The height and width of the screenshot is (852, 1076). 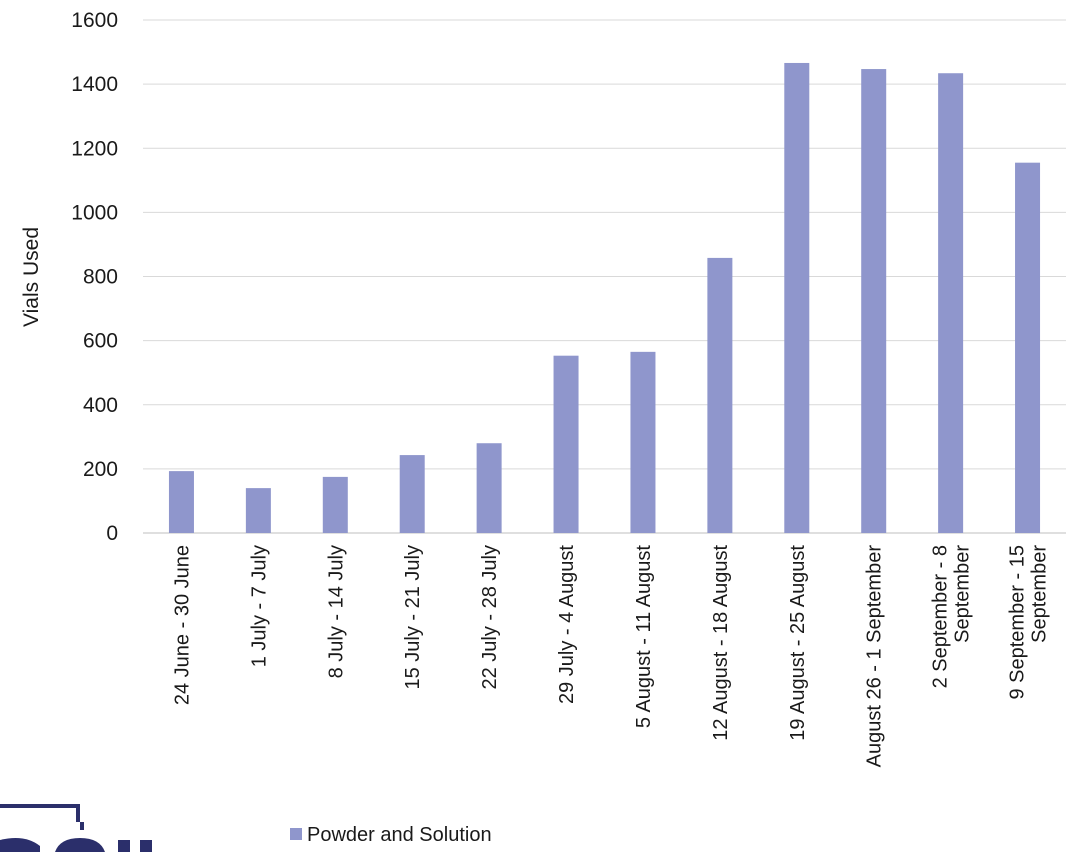 I want to click on x-category-label: August 26 - 1 September, so click(x=875, y=656).